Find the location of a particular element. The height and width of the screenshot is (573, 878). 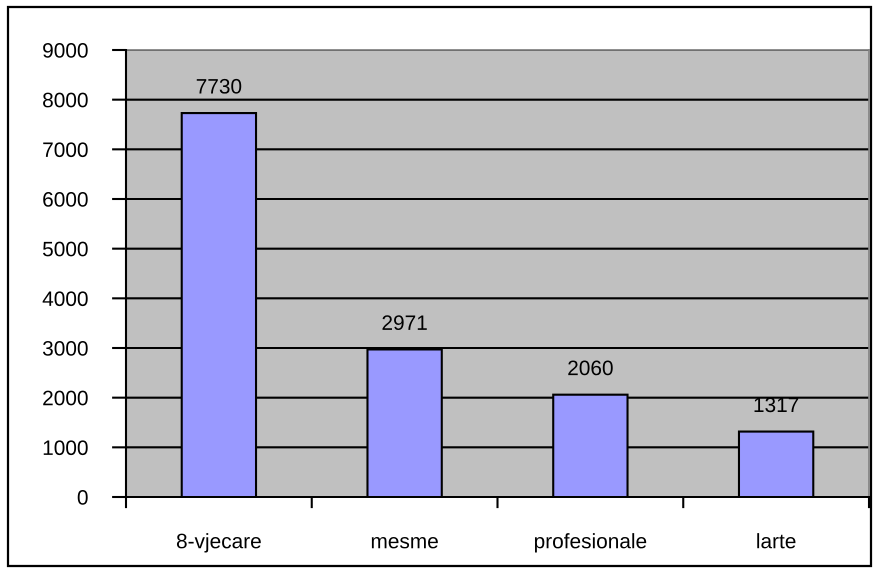

y-tick-label: 5000 is located at coordinates (65, 249).